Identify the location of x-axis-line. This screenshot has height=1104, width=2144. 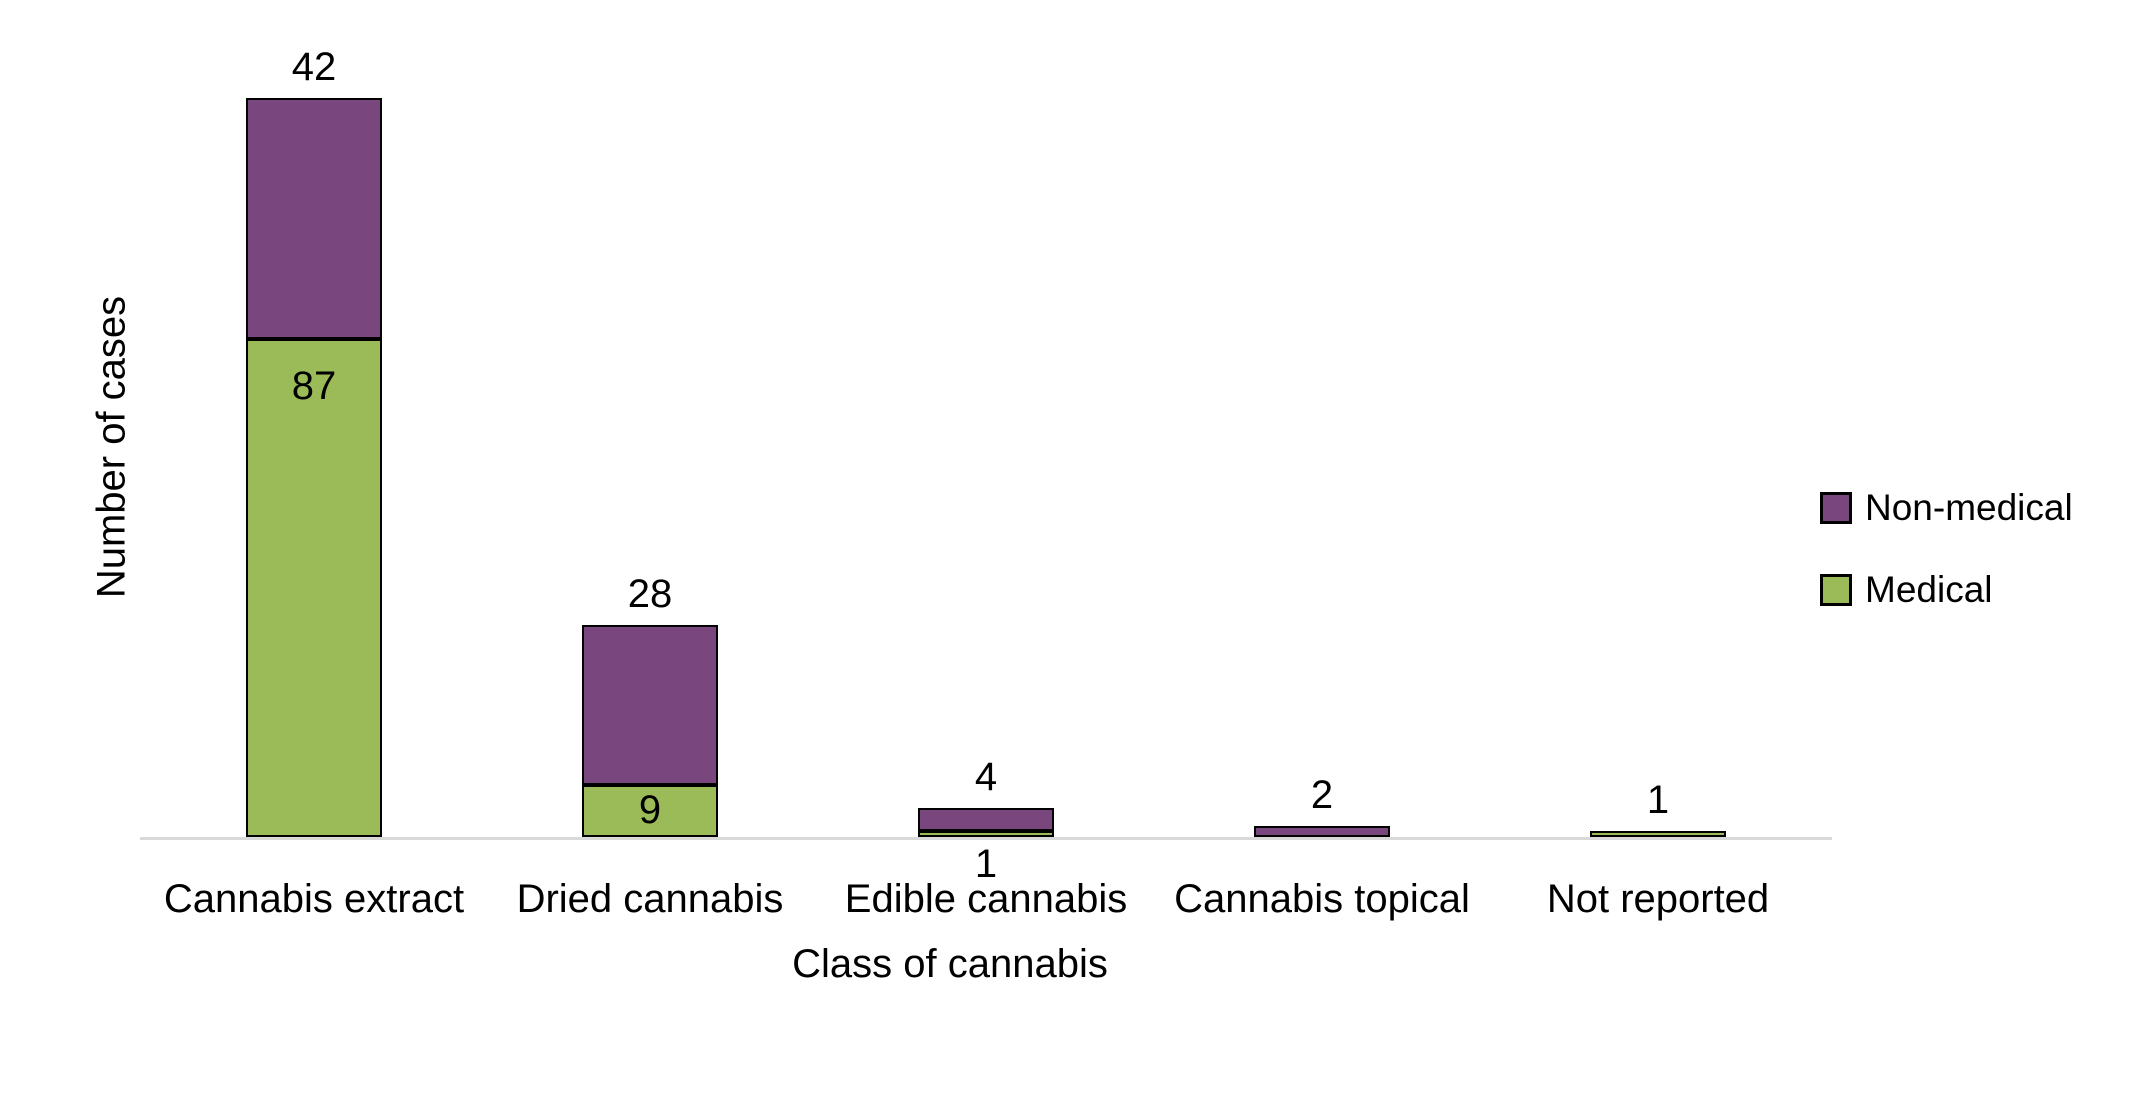
(986, 838).